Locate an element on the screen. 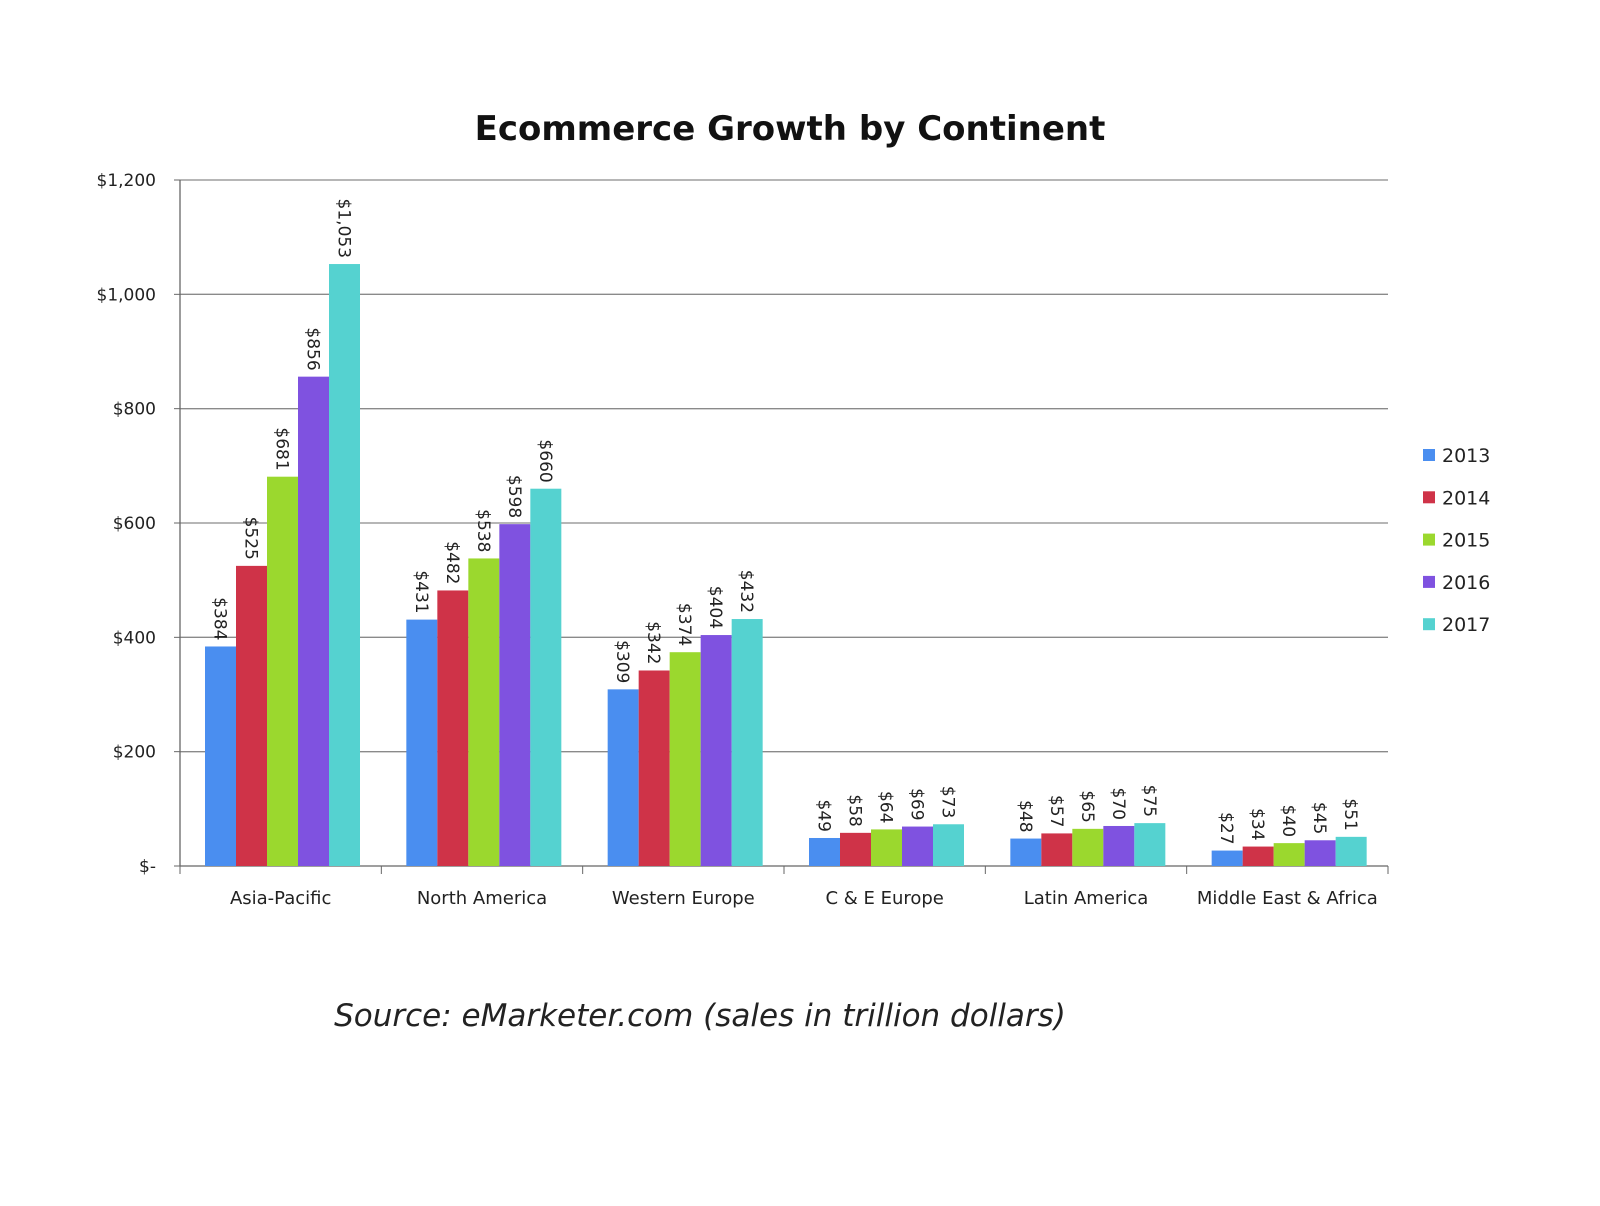 The width and height of the screenshot is (1600, 1206). legend-label: 2016 is located at coordinates (1466, 583).